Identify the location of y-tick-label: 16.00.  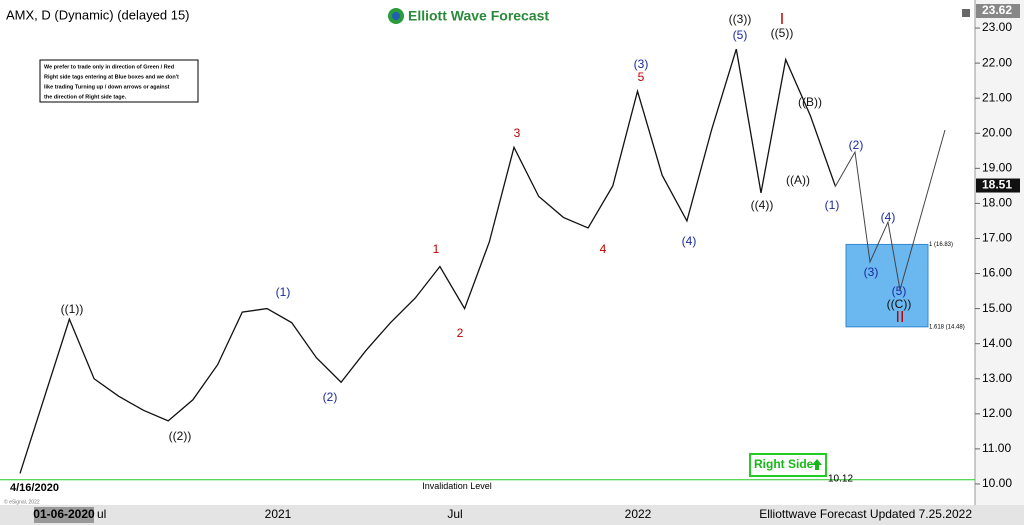
(997, 273).